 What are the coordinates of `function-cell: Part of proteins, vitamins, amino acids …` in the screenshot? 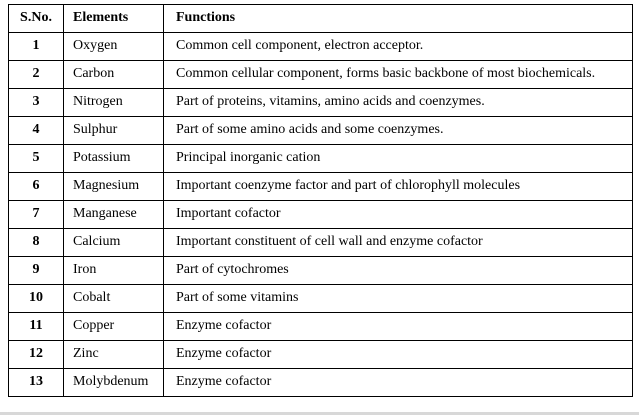 It's located at (398, 102).